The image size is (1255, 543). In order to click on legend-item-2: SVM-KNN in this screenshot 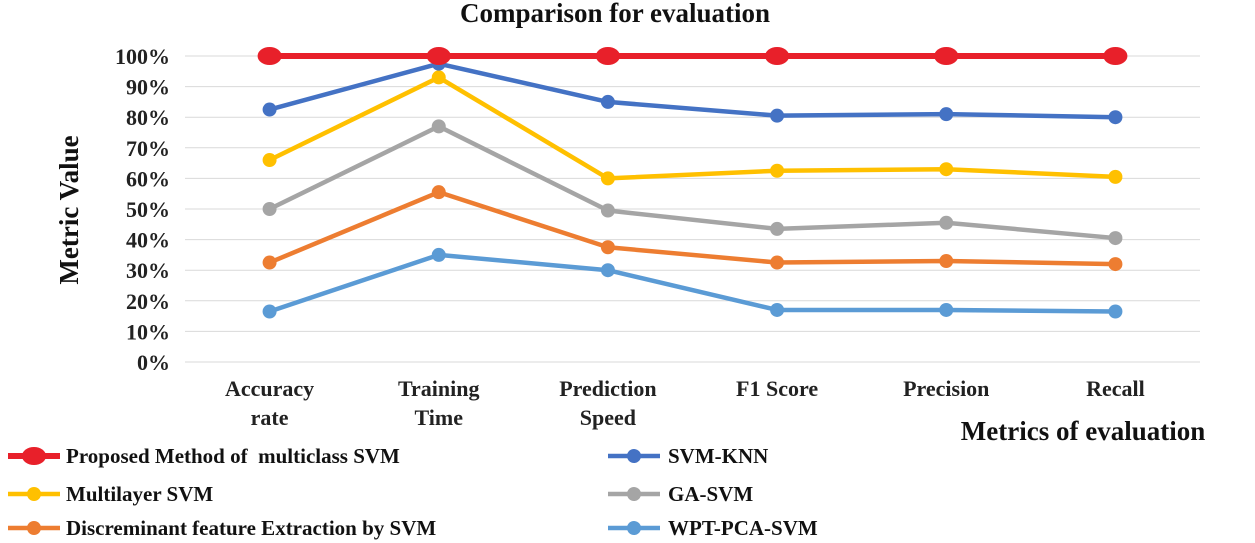, I will do `click(688, 456)`.